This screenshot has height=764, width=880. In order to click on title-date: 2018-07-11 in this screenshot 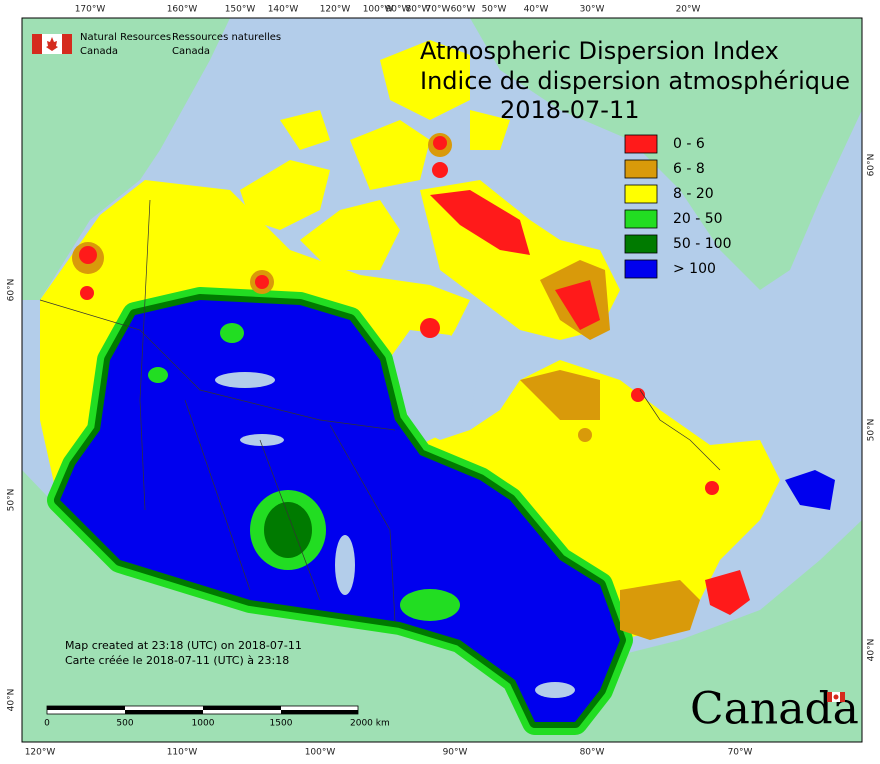, I will do `click(569, 110)`.